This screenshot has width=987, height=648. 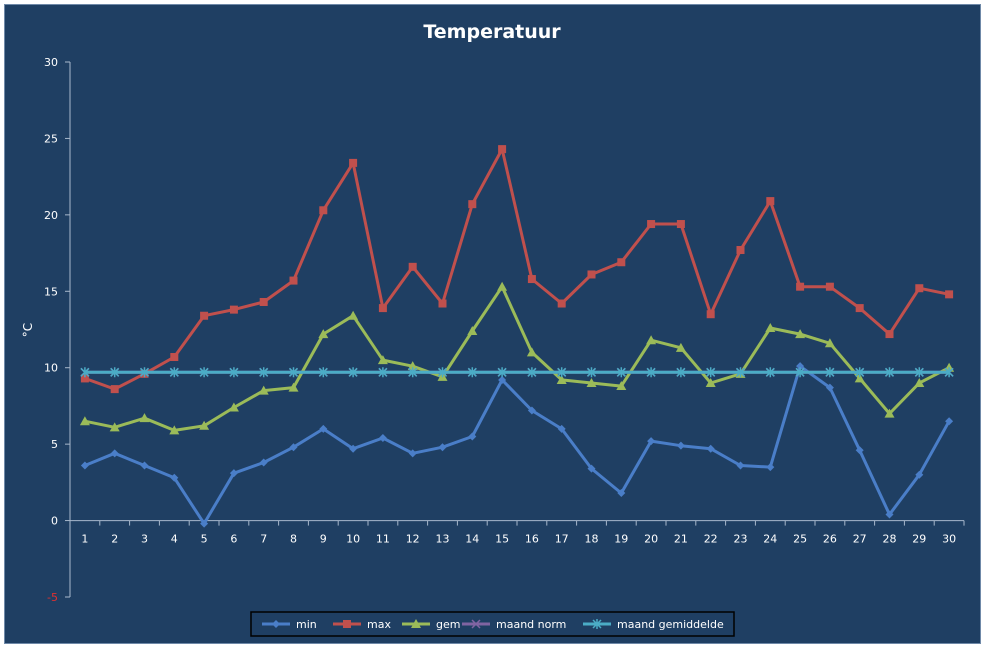 What do you see at coordinates (472, 539) in the screenshot?
I see `x-tick-label: 14` at bounding box center [472, 539].